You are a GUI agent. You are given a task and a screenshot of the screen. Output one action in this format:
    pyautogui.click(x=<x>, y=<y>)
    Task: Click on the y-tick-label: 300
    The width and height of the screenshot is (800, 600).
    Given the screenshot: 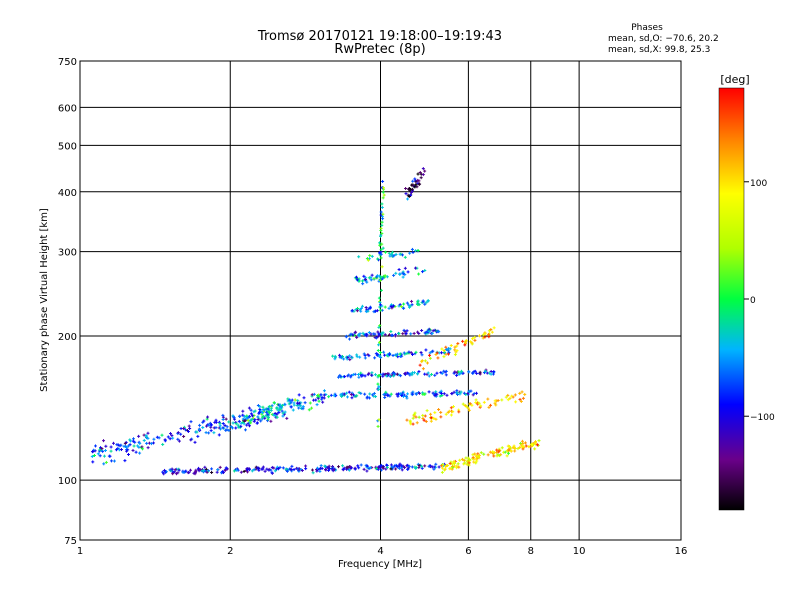 What is the action you would take?
    pyautogui.click(x=67, y=253)
    